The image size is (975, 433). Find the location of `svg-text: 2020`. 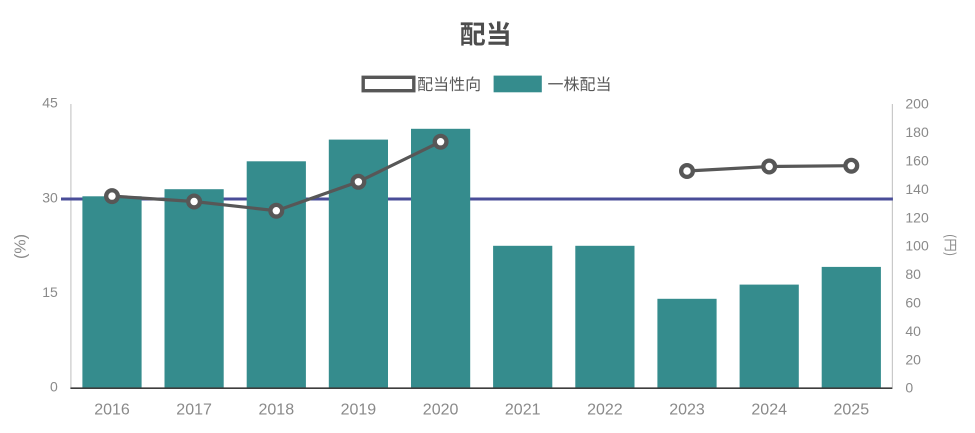

svg-text: 2020 is located at coordinates (441, 410).